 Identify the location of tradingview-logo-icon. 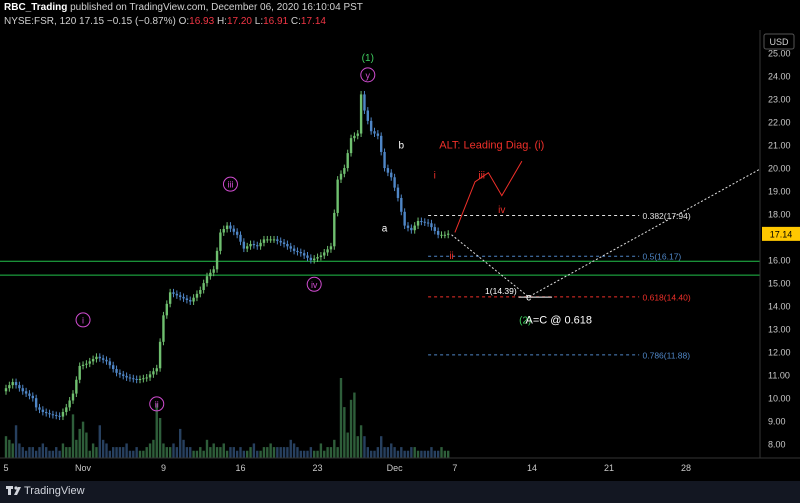
(13, 490).